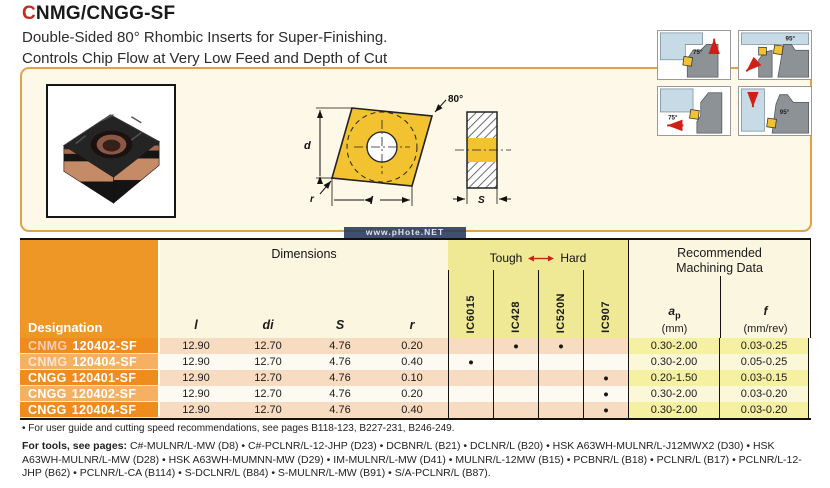 This screenshot has height=488, width=830. What do you see at coordinates (307, 146) in the screenshot?
I see `drawing-label-d: d` at bounding box center [307, 146].